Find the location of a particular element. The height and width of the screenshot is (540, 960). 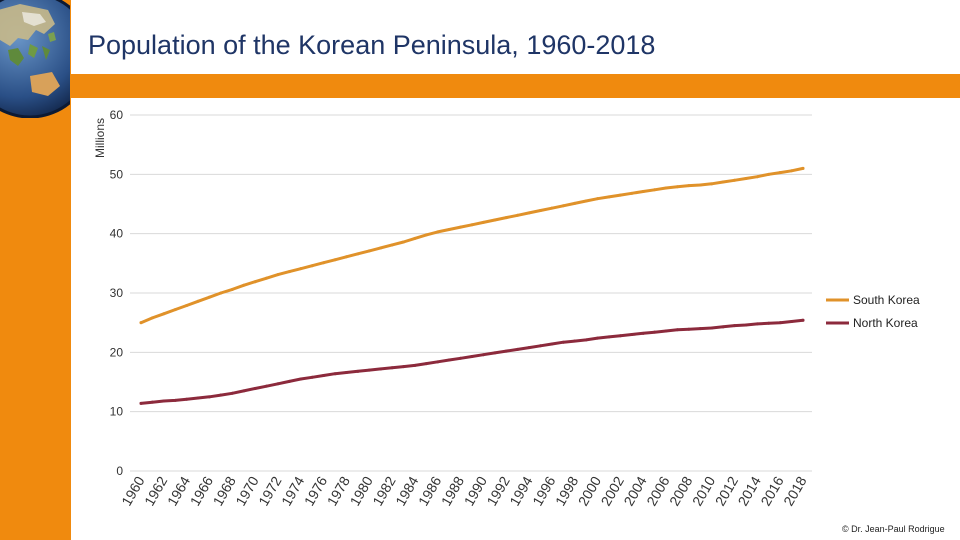

y-axis-title: Millions is located at coordinates (100, 138).